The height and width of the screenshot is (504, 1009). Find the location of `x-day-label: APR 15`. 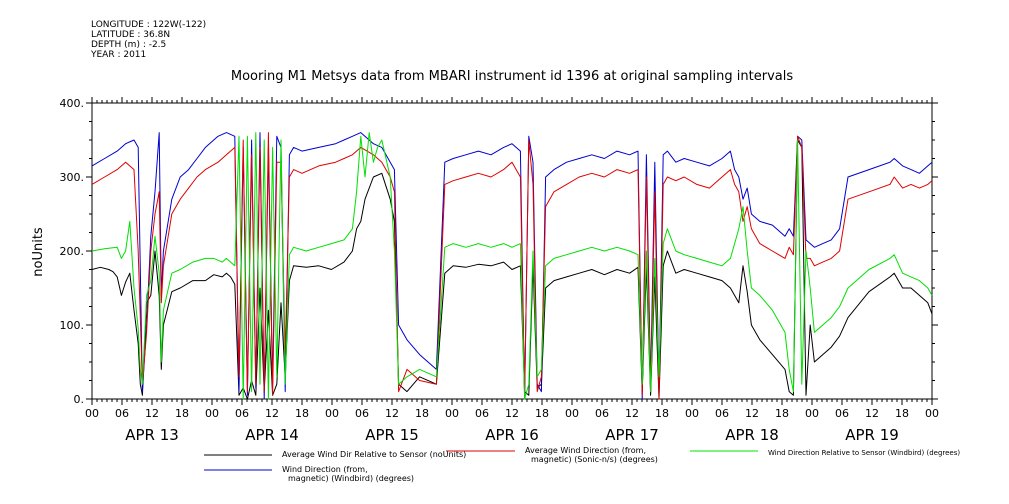

x-day-label: APR 15 is located at coordinates (392, 435).